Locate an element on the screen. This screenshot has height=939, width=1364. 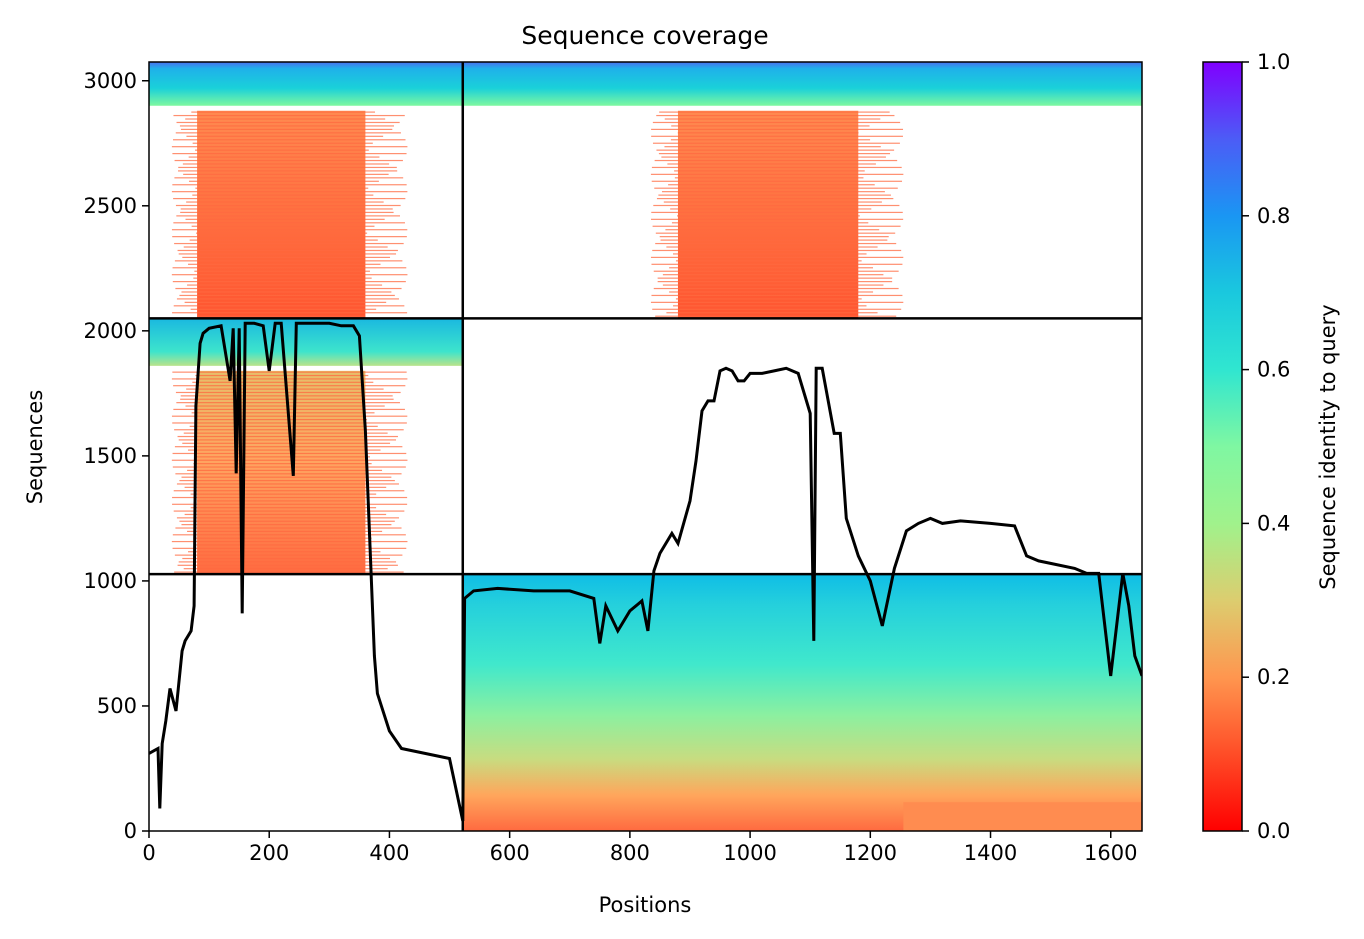
x-axis-label: Positions is located at coordinates (645, 905).